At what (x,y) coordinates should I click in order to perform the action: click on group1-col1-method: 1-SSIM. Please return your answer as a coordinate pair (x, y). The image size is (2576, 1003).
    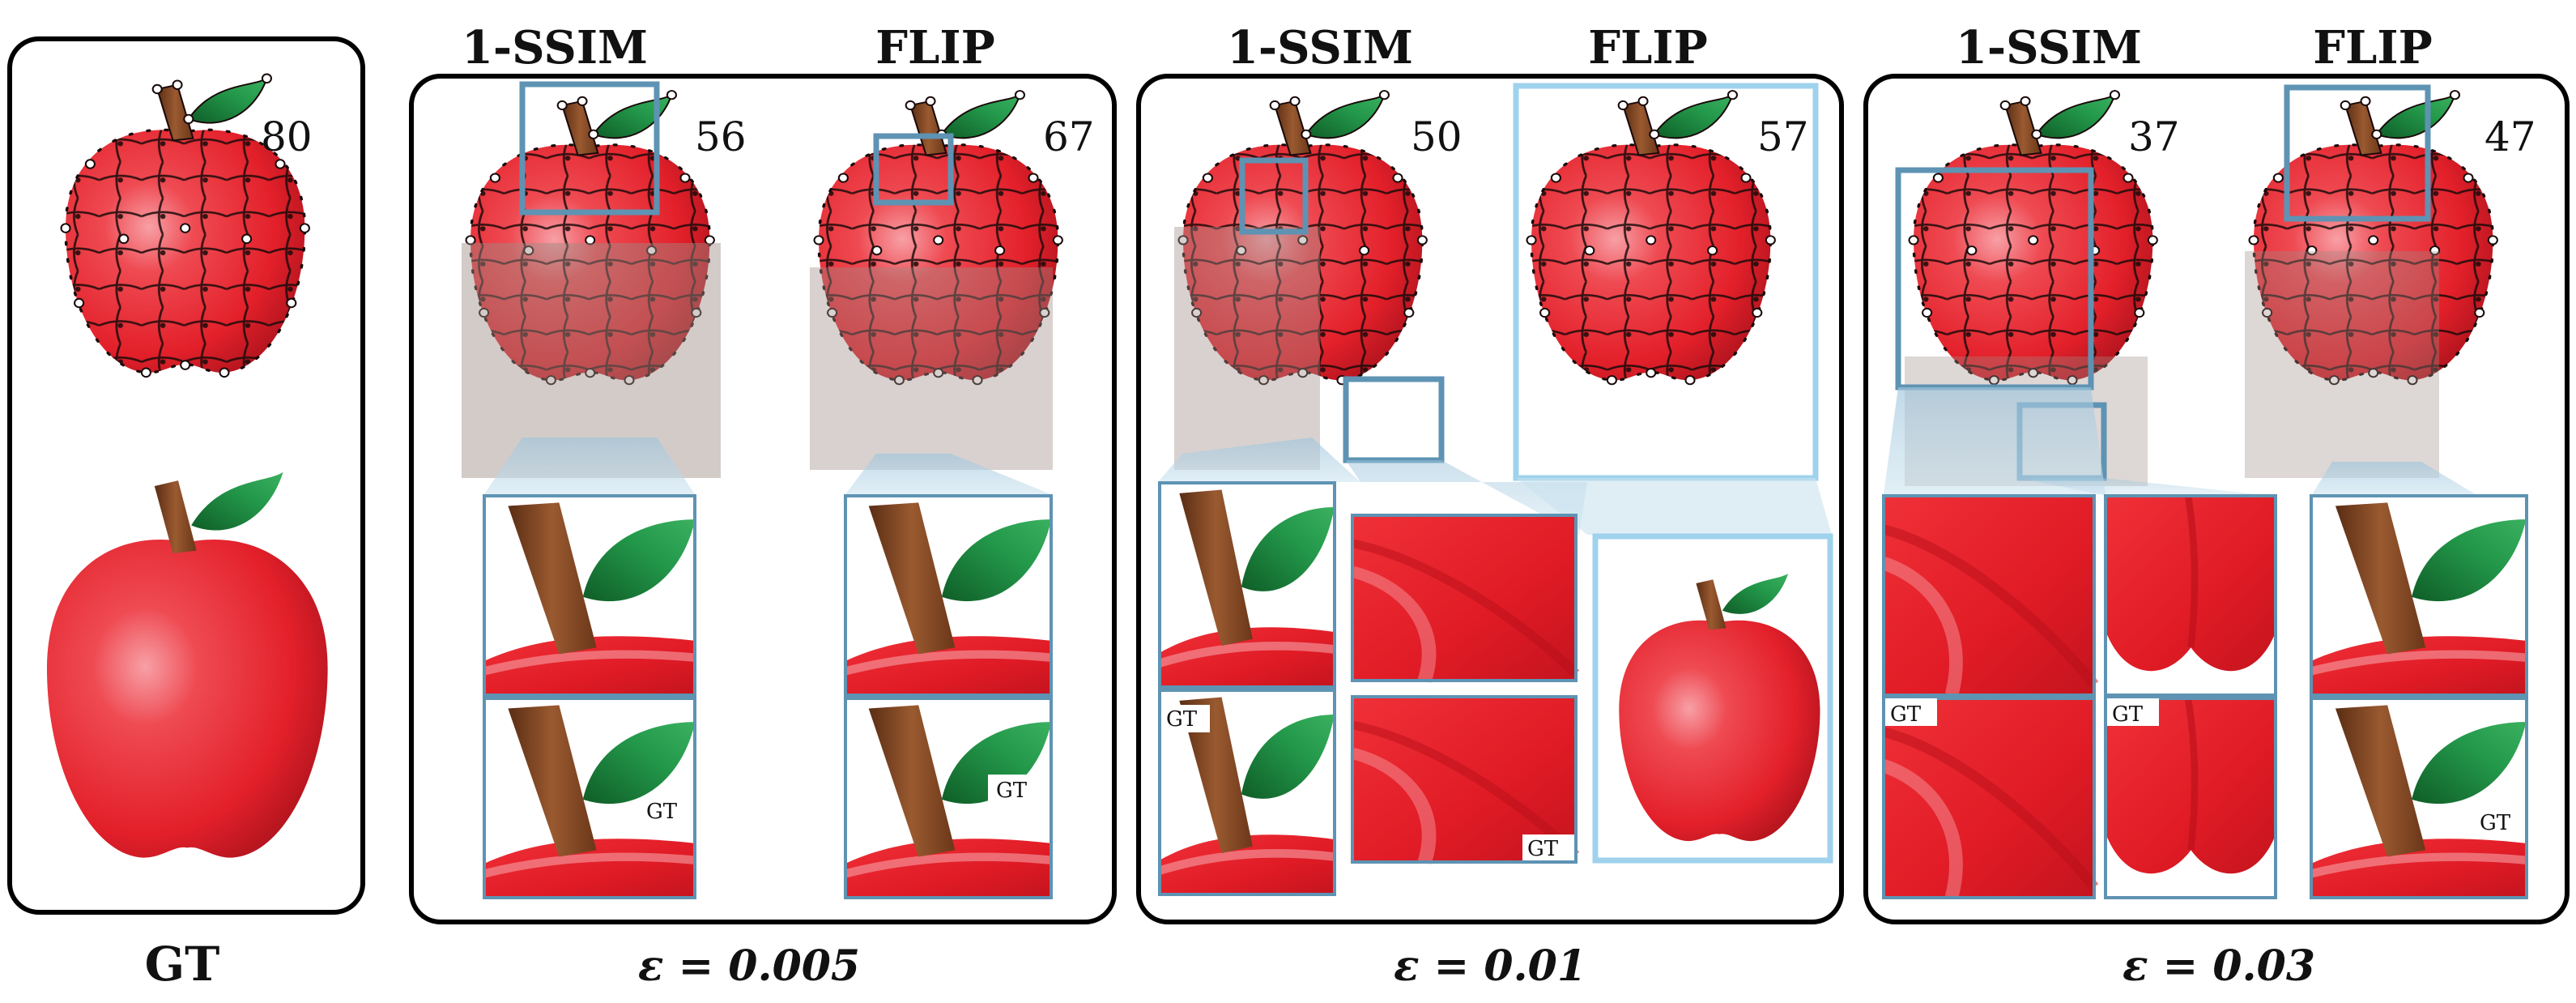
    Looking at the image, I should click on (555, 48).